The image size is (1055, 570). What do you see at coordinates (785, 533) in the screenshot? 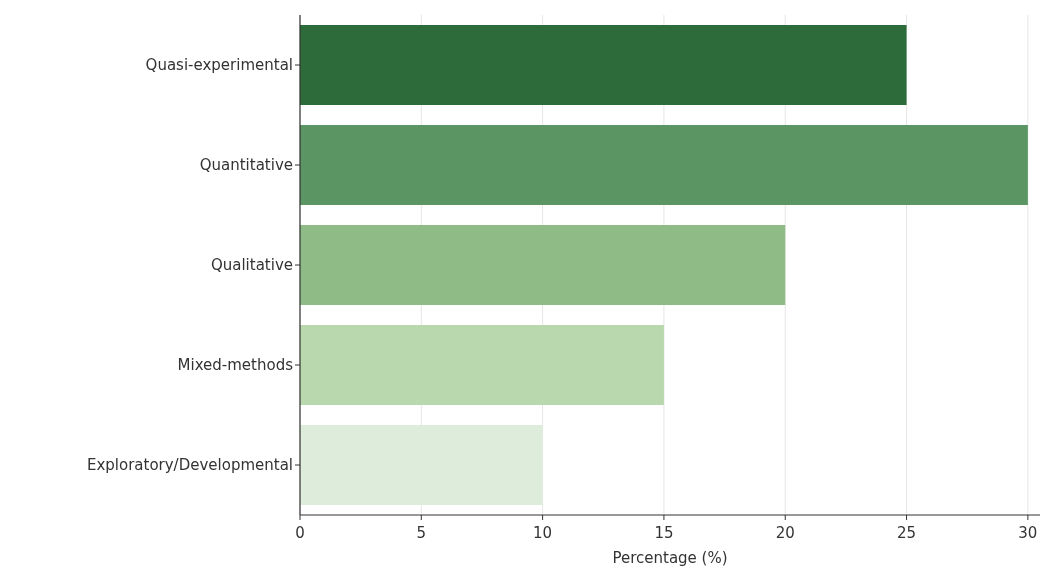
I see `x-tick-label: 20` at bounding box center [785, 533].